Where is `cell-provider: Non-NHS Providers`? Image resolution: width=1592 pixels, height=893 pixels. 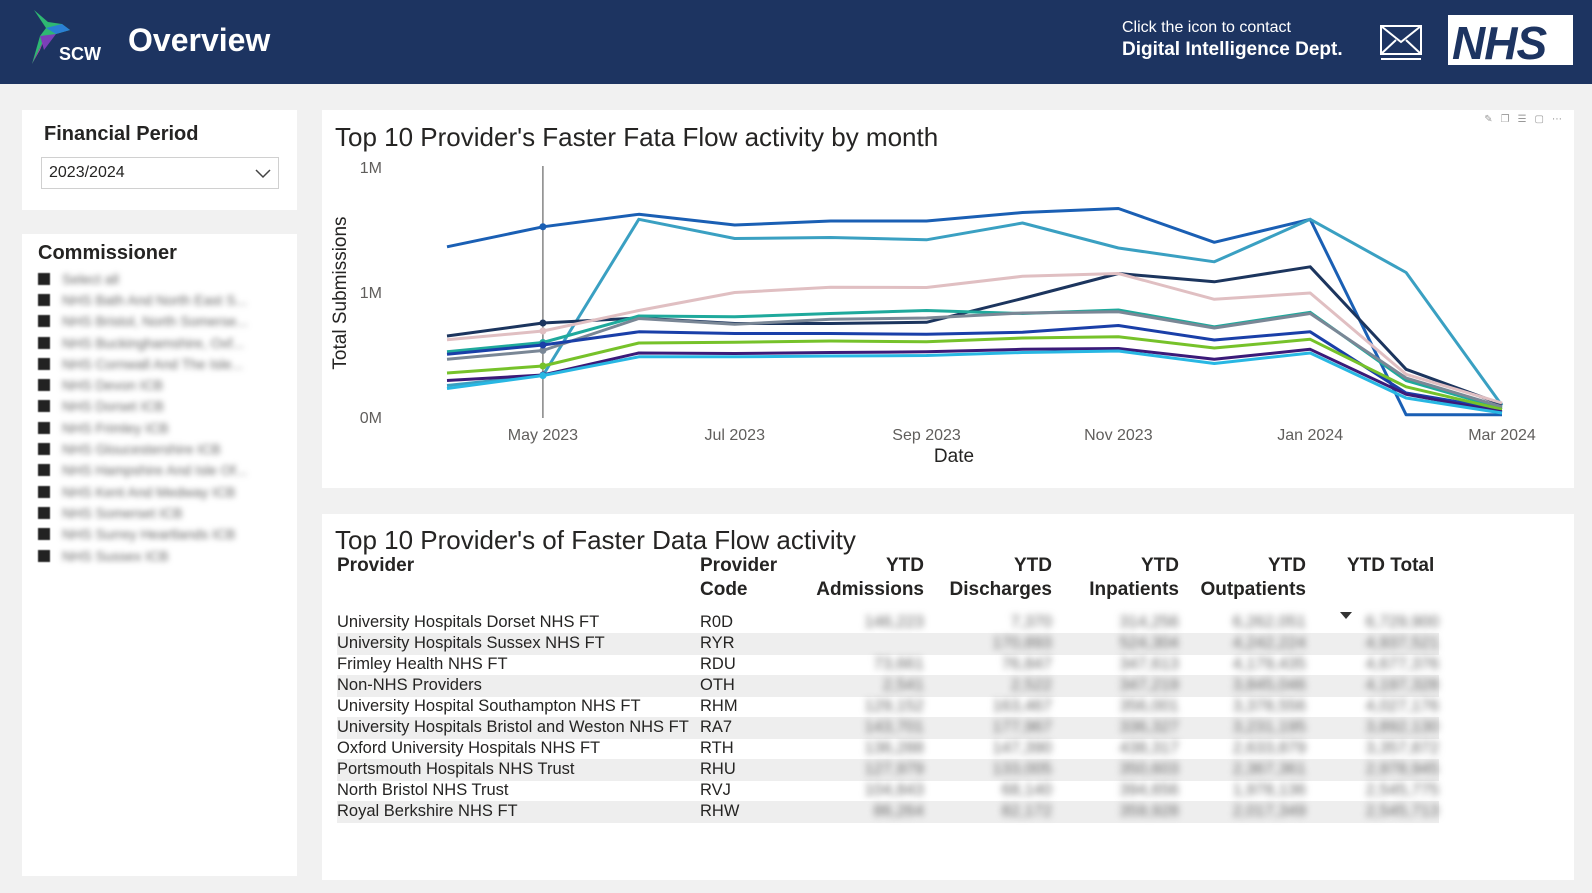 cell-provider: Non-NHS Providers is located at coordinates (409, 685).